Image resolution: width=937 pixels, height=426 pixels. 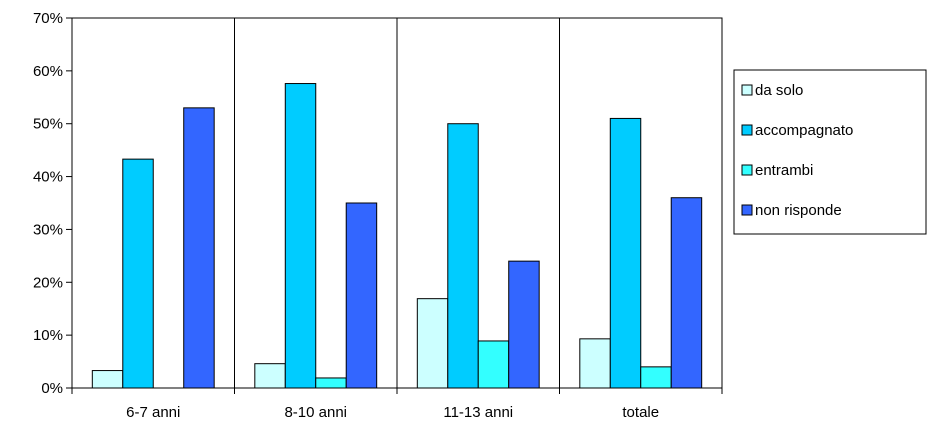 I want to click on legend-label: entrambi, so click(x=784, y=170).